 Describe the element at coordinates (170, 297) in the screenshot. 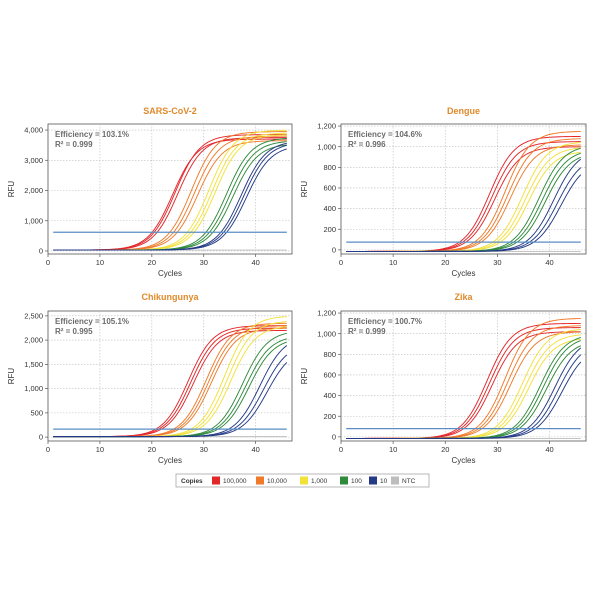

I see `chart-title: Chikungunya` at that location.